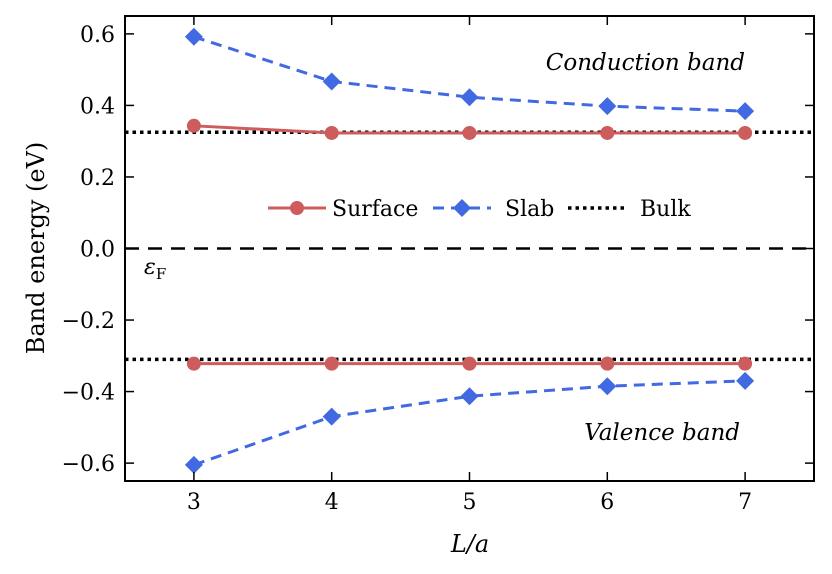 Image resolution: width=832 pixels, height=574 pixels. What do you see at coordinates (469, 423) in the screenshot?
I see `slab-valence-line` at bounding box center [469, 423].